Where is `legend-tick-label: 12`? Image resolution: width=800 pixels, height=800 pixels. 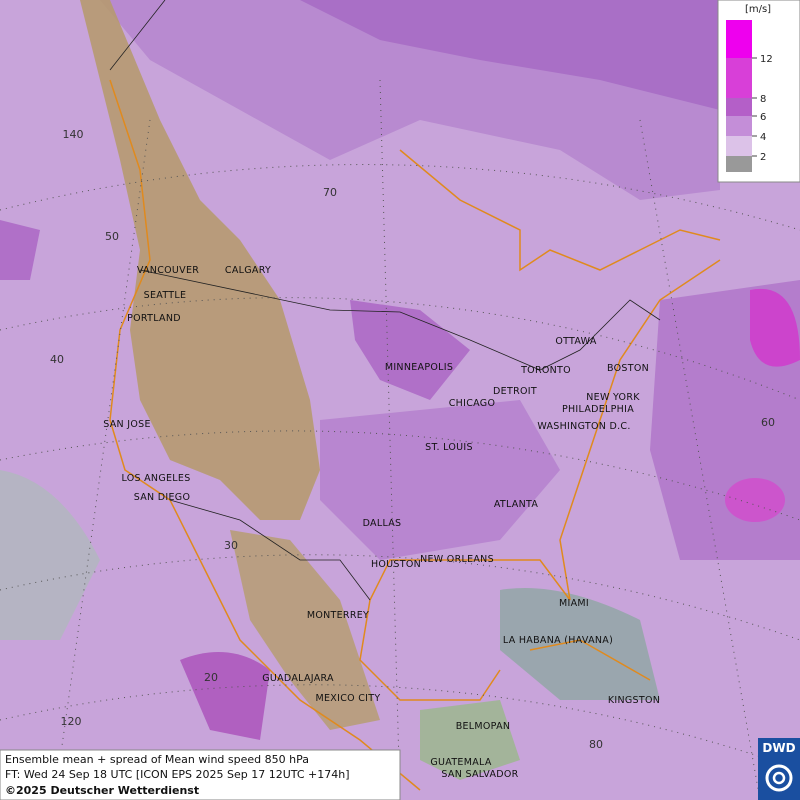 legend-tick-label: 12 is located at coordinates (766, 59).